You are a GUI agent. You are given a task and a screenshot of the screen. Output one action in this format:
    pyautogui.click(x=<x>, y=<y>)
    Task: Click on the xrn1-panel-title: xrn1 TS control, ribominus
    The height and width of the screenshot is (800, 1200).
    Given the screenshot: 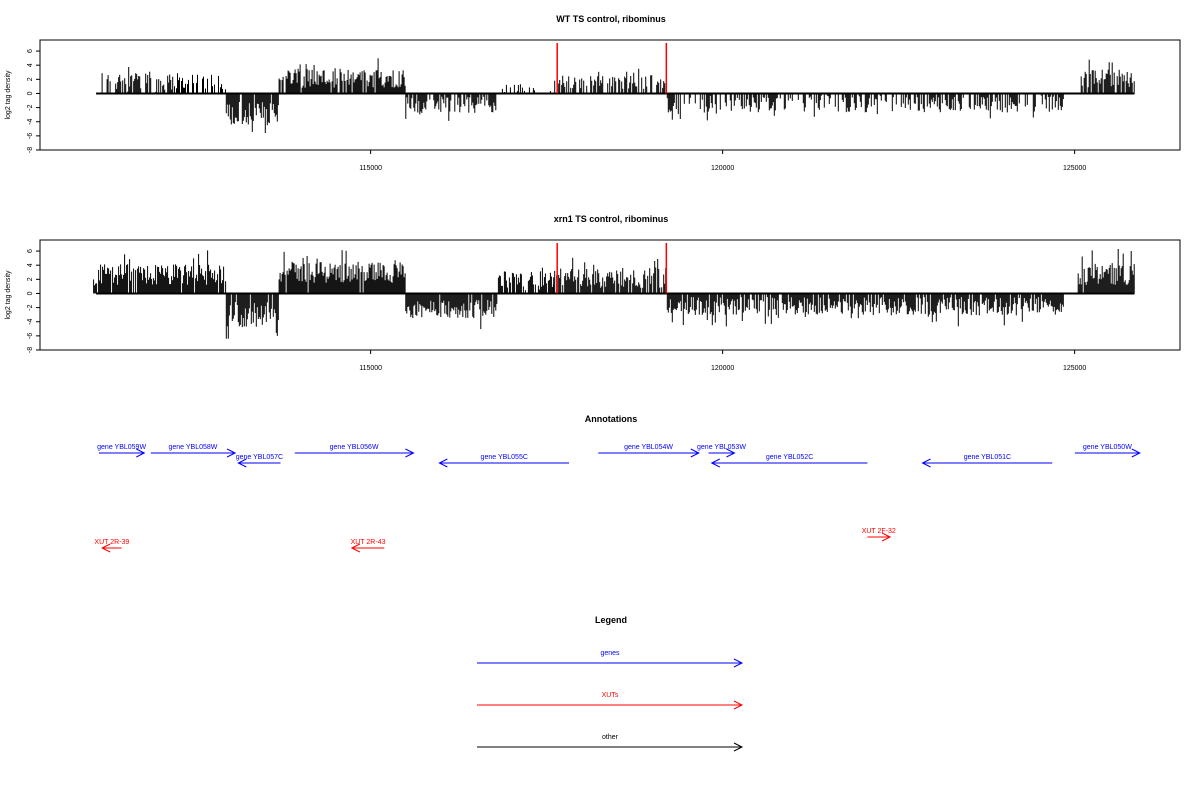 What is the action you would take?
    pyautogui.click(x=611, y=219)
    